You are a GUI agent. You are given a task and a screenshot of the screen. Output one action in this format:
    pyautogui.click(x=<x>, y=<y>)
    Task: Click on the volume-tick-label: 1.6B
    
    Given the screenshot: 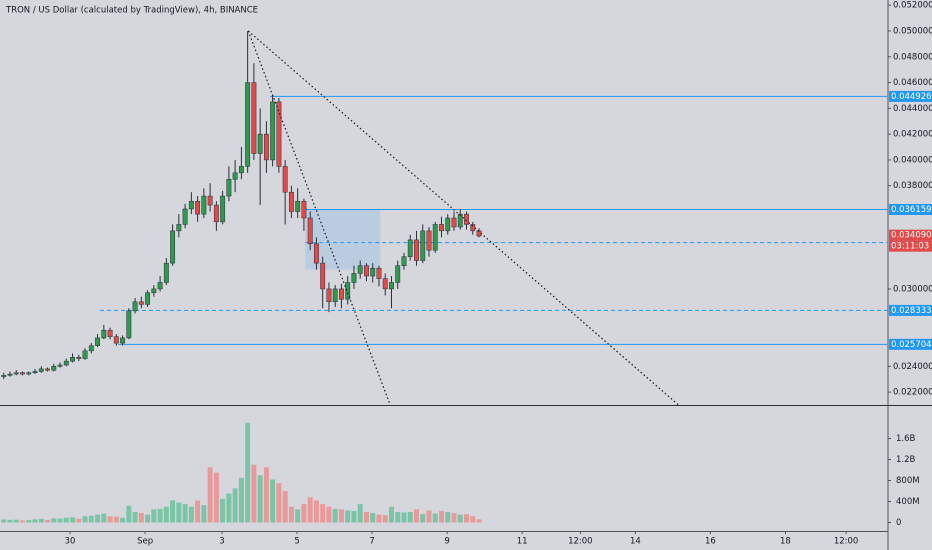 What is the action you would take?
    pyautogui.click(x=906, y=439)
    